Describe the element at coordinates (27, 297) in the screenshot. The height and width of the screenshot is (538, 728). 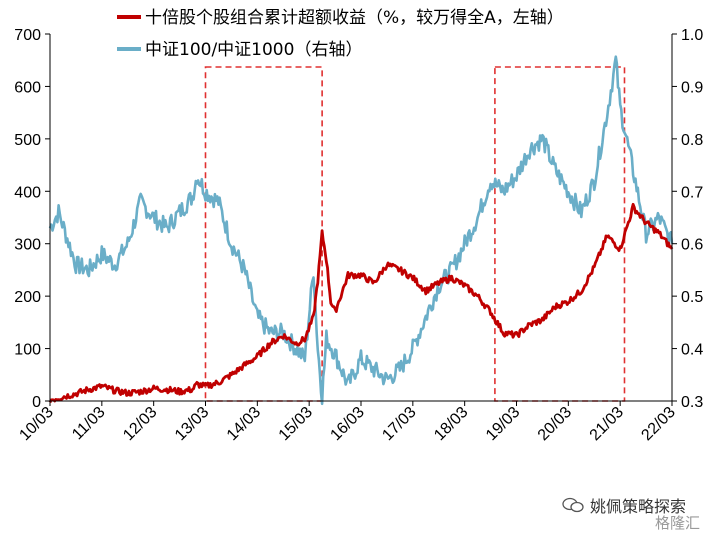
I see `y-left-tick-label: 200` at that location.